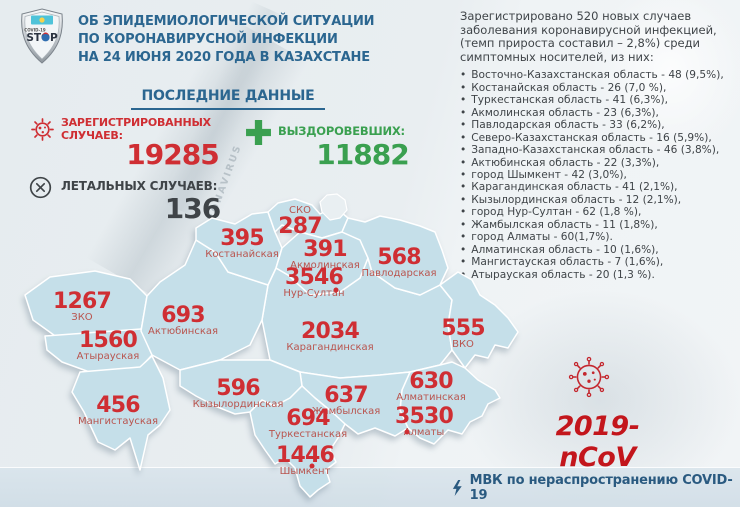 The image size is (740, 507). Describe the element at coordinates (224, 57) in the screenshot. I see `header-title-line: НА 24 ИЮНЯ 2020 ГОДА В КАЗАХСТАНЕ` at that location.